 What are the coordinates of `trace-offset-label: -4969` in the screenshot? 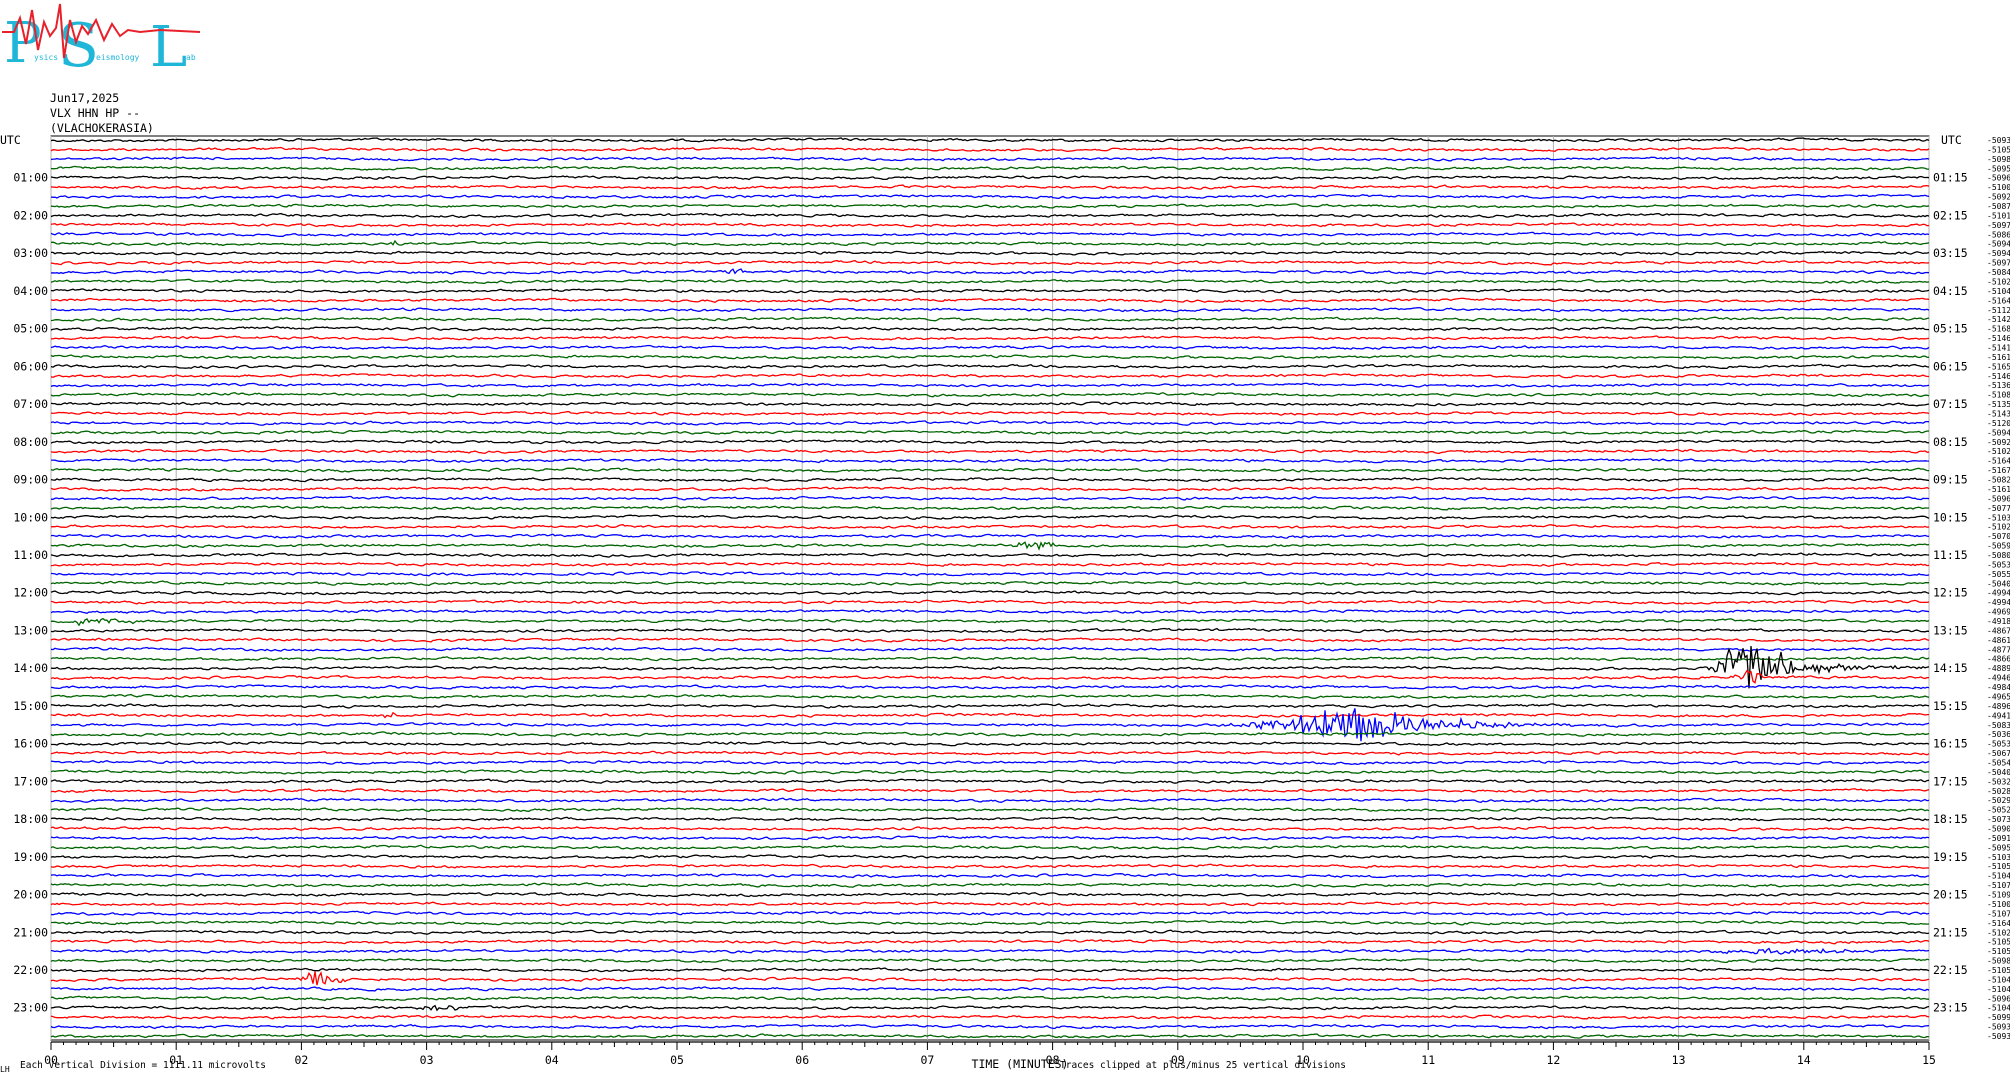 It's located at (1998, 612).